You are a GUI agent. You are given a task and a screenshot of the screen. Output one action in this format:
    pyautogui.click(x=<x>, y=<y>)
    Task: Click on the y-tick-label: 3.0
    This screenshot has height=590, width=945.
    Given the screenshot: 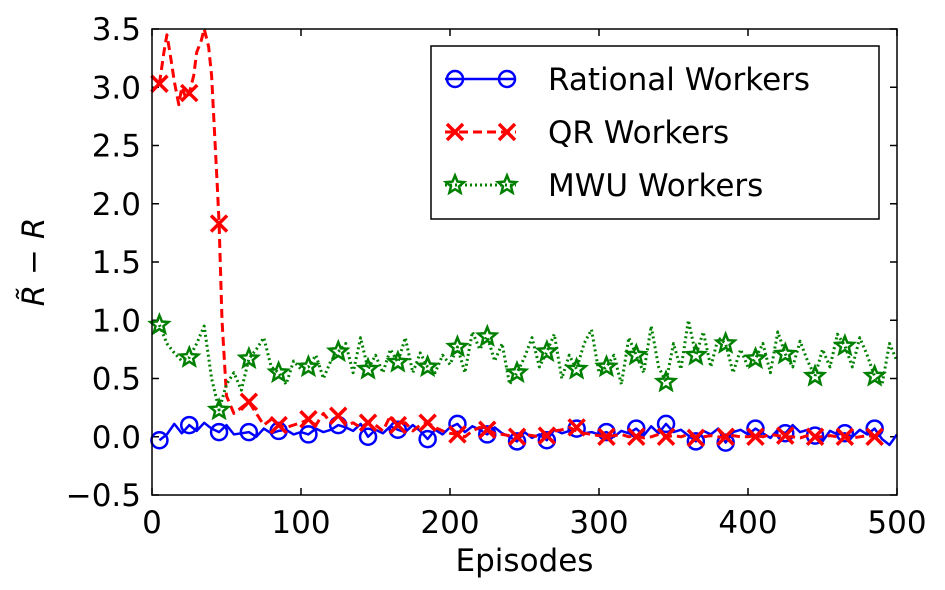 What is the action you would take?
    pyautogui.click(x=116, y=88)
    